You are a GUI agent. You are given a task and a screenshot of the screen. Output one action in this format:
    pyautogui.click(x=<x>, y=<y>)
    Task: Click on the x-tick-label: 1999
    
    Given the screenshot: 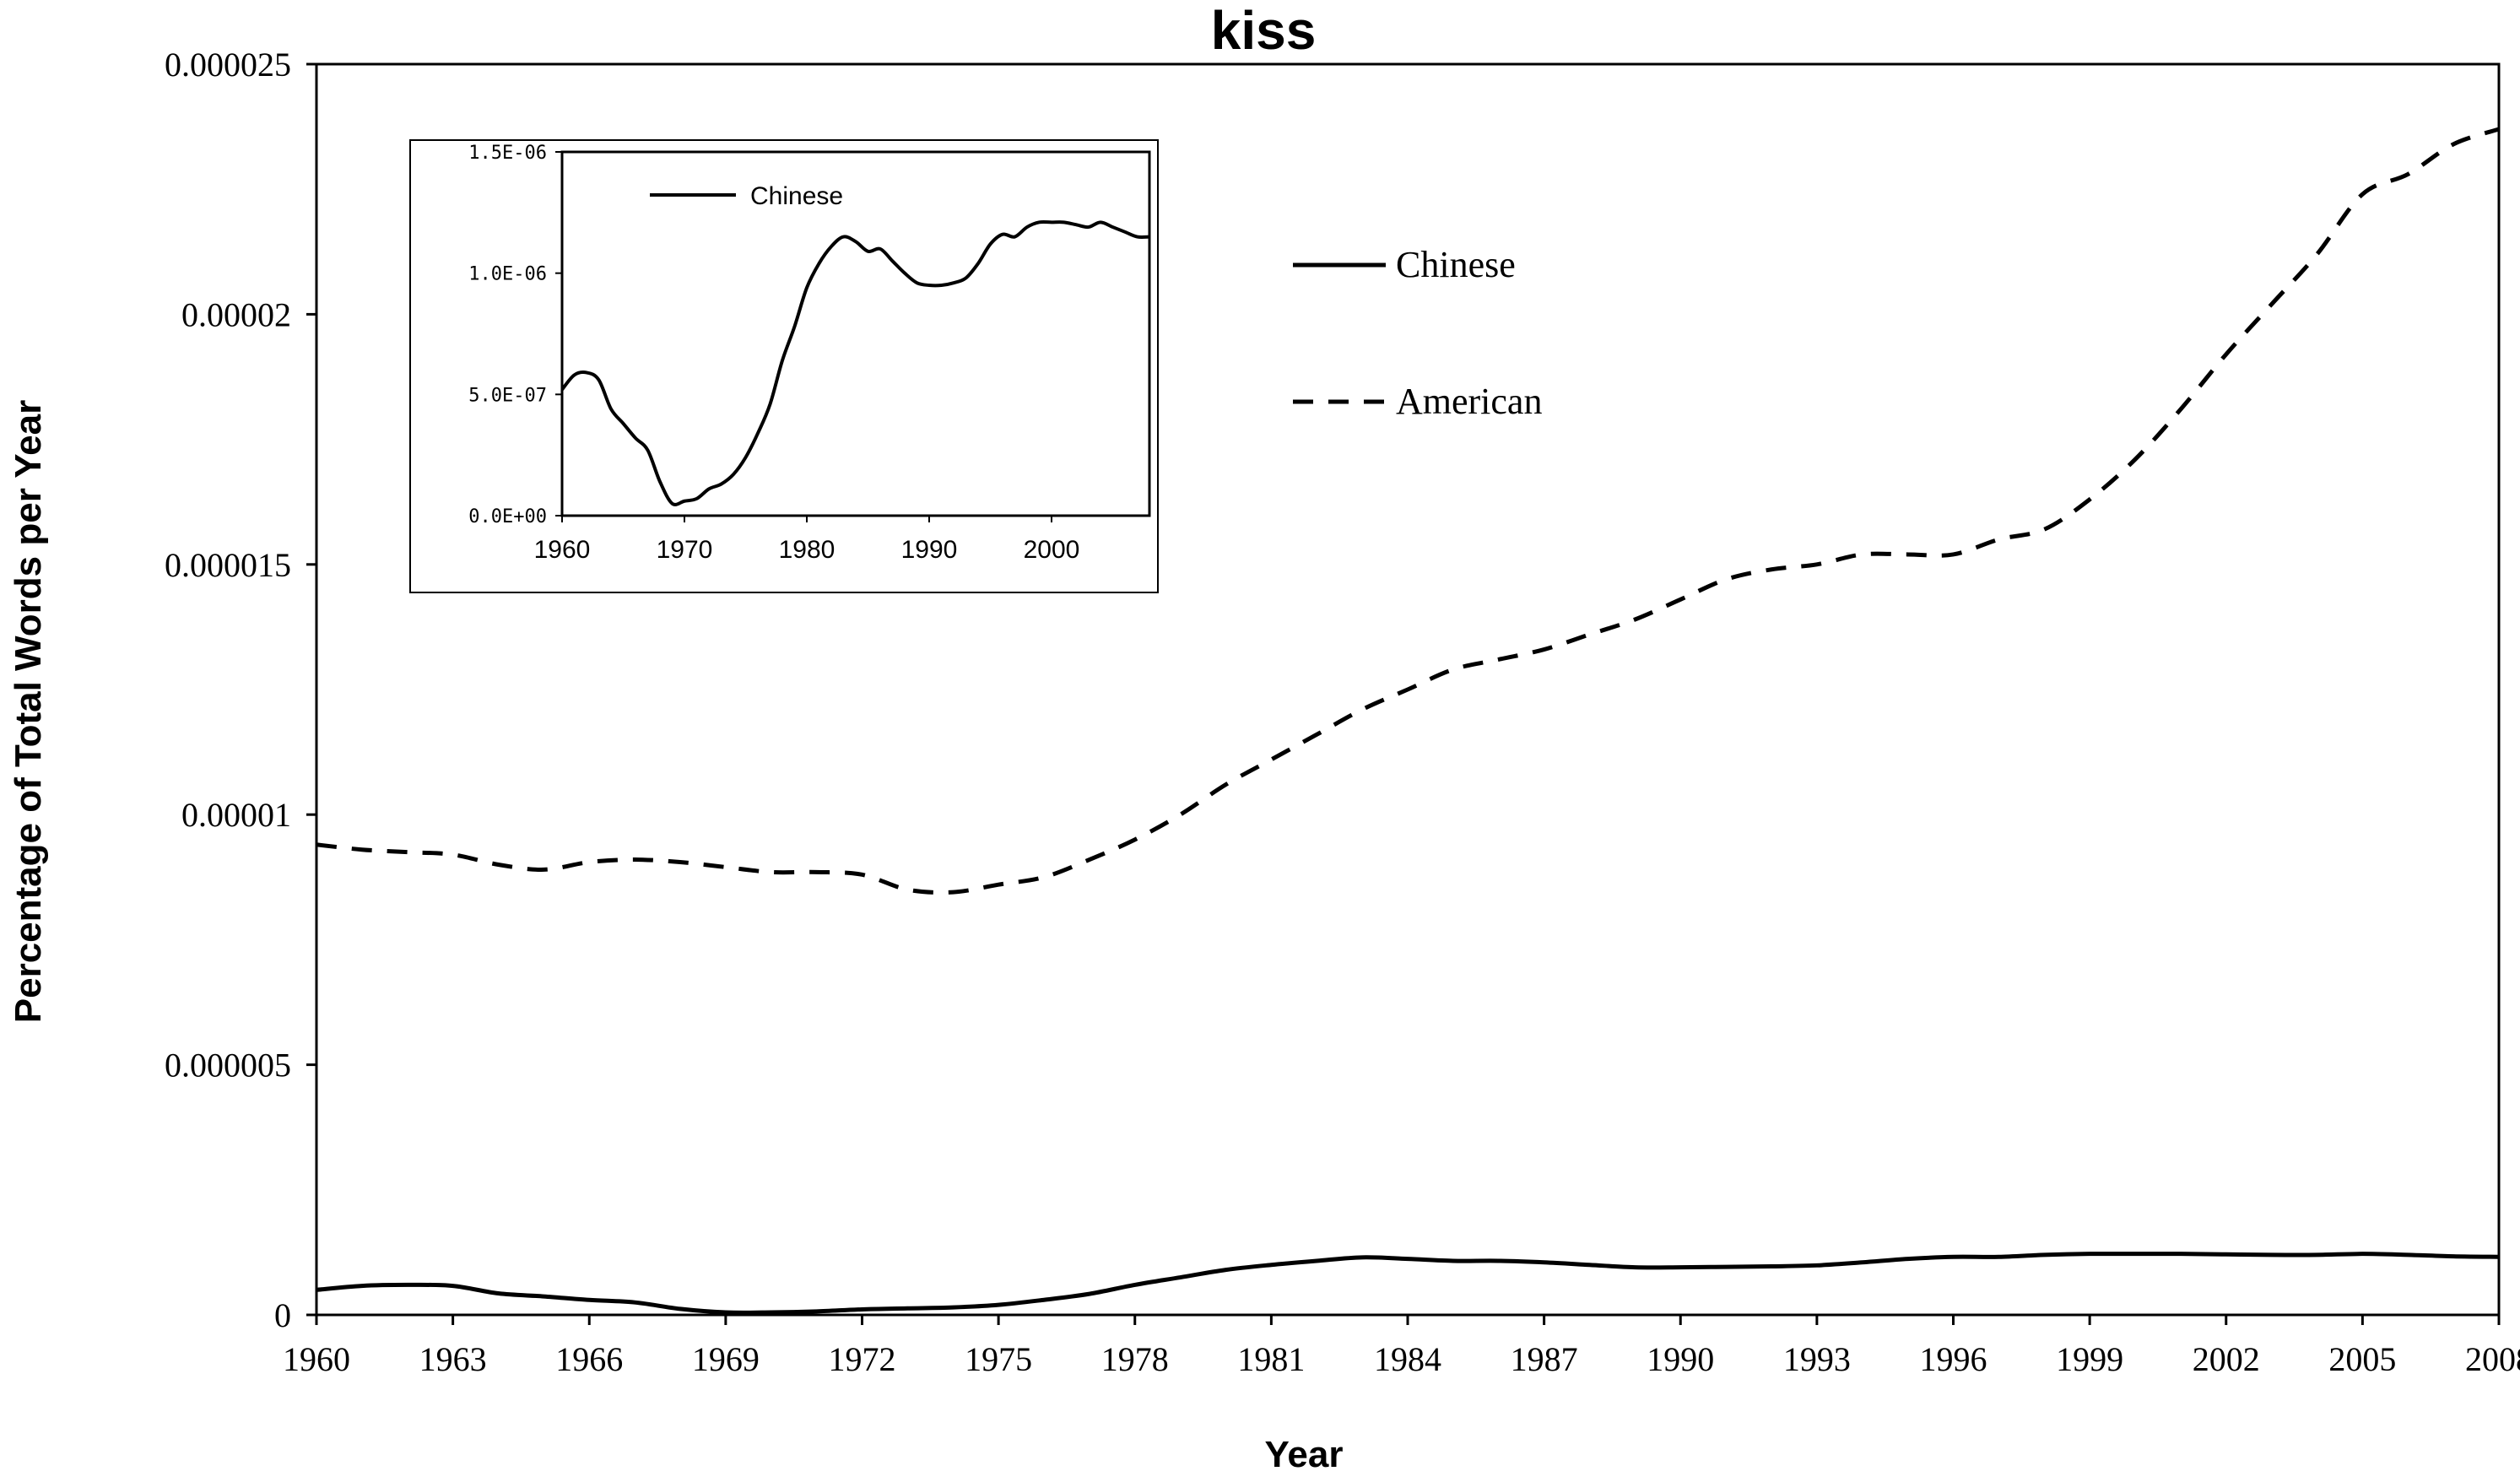 What is the action you would take?
    pyautogui.click(x=2090, y=1359)
    